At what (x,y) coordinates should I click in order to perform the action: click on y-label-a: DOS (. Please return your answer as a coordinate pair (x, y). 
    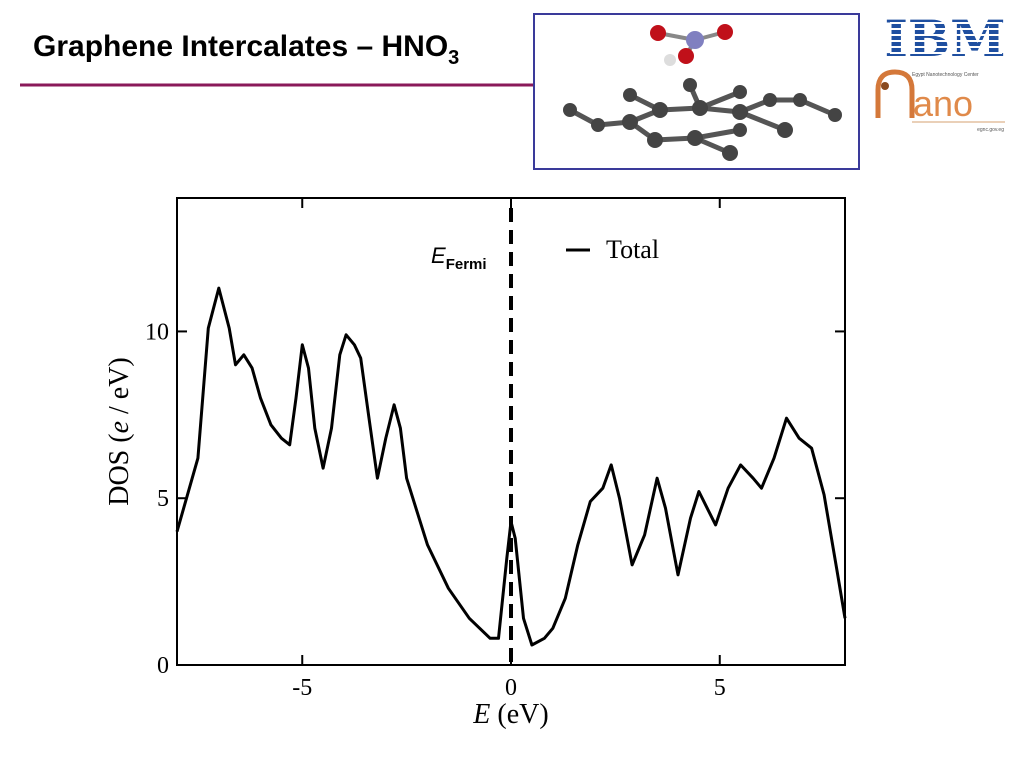
    Looking at the image, I should click on (119, 469).